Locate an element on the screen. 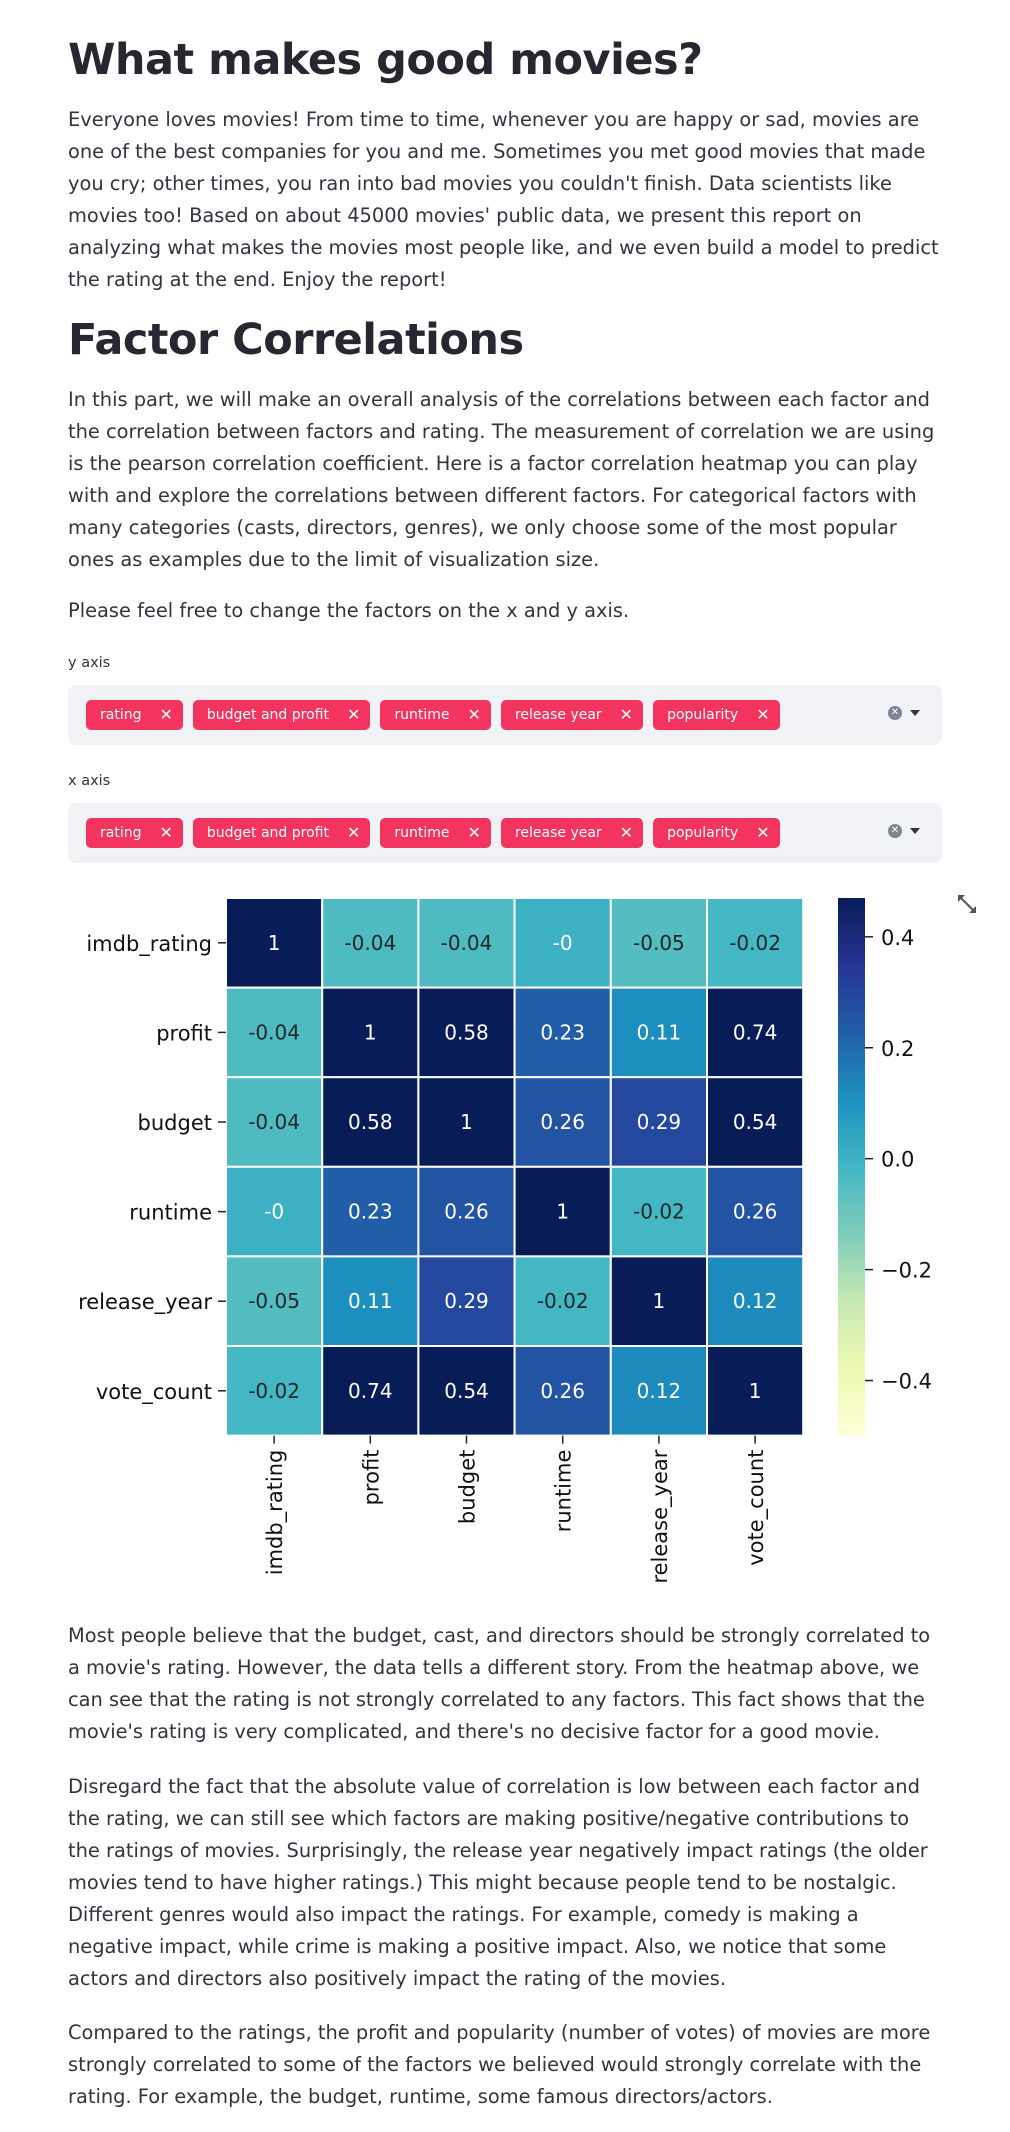  cell-value-label: -0.05 is located at coordinates (659, 943).